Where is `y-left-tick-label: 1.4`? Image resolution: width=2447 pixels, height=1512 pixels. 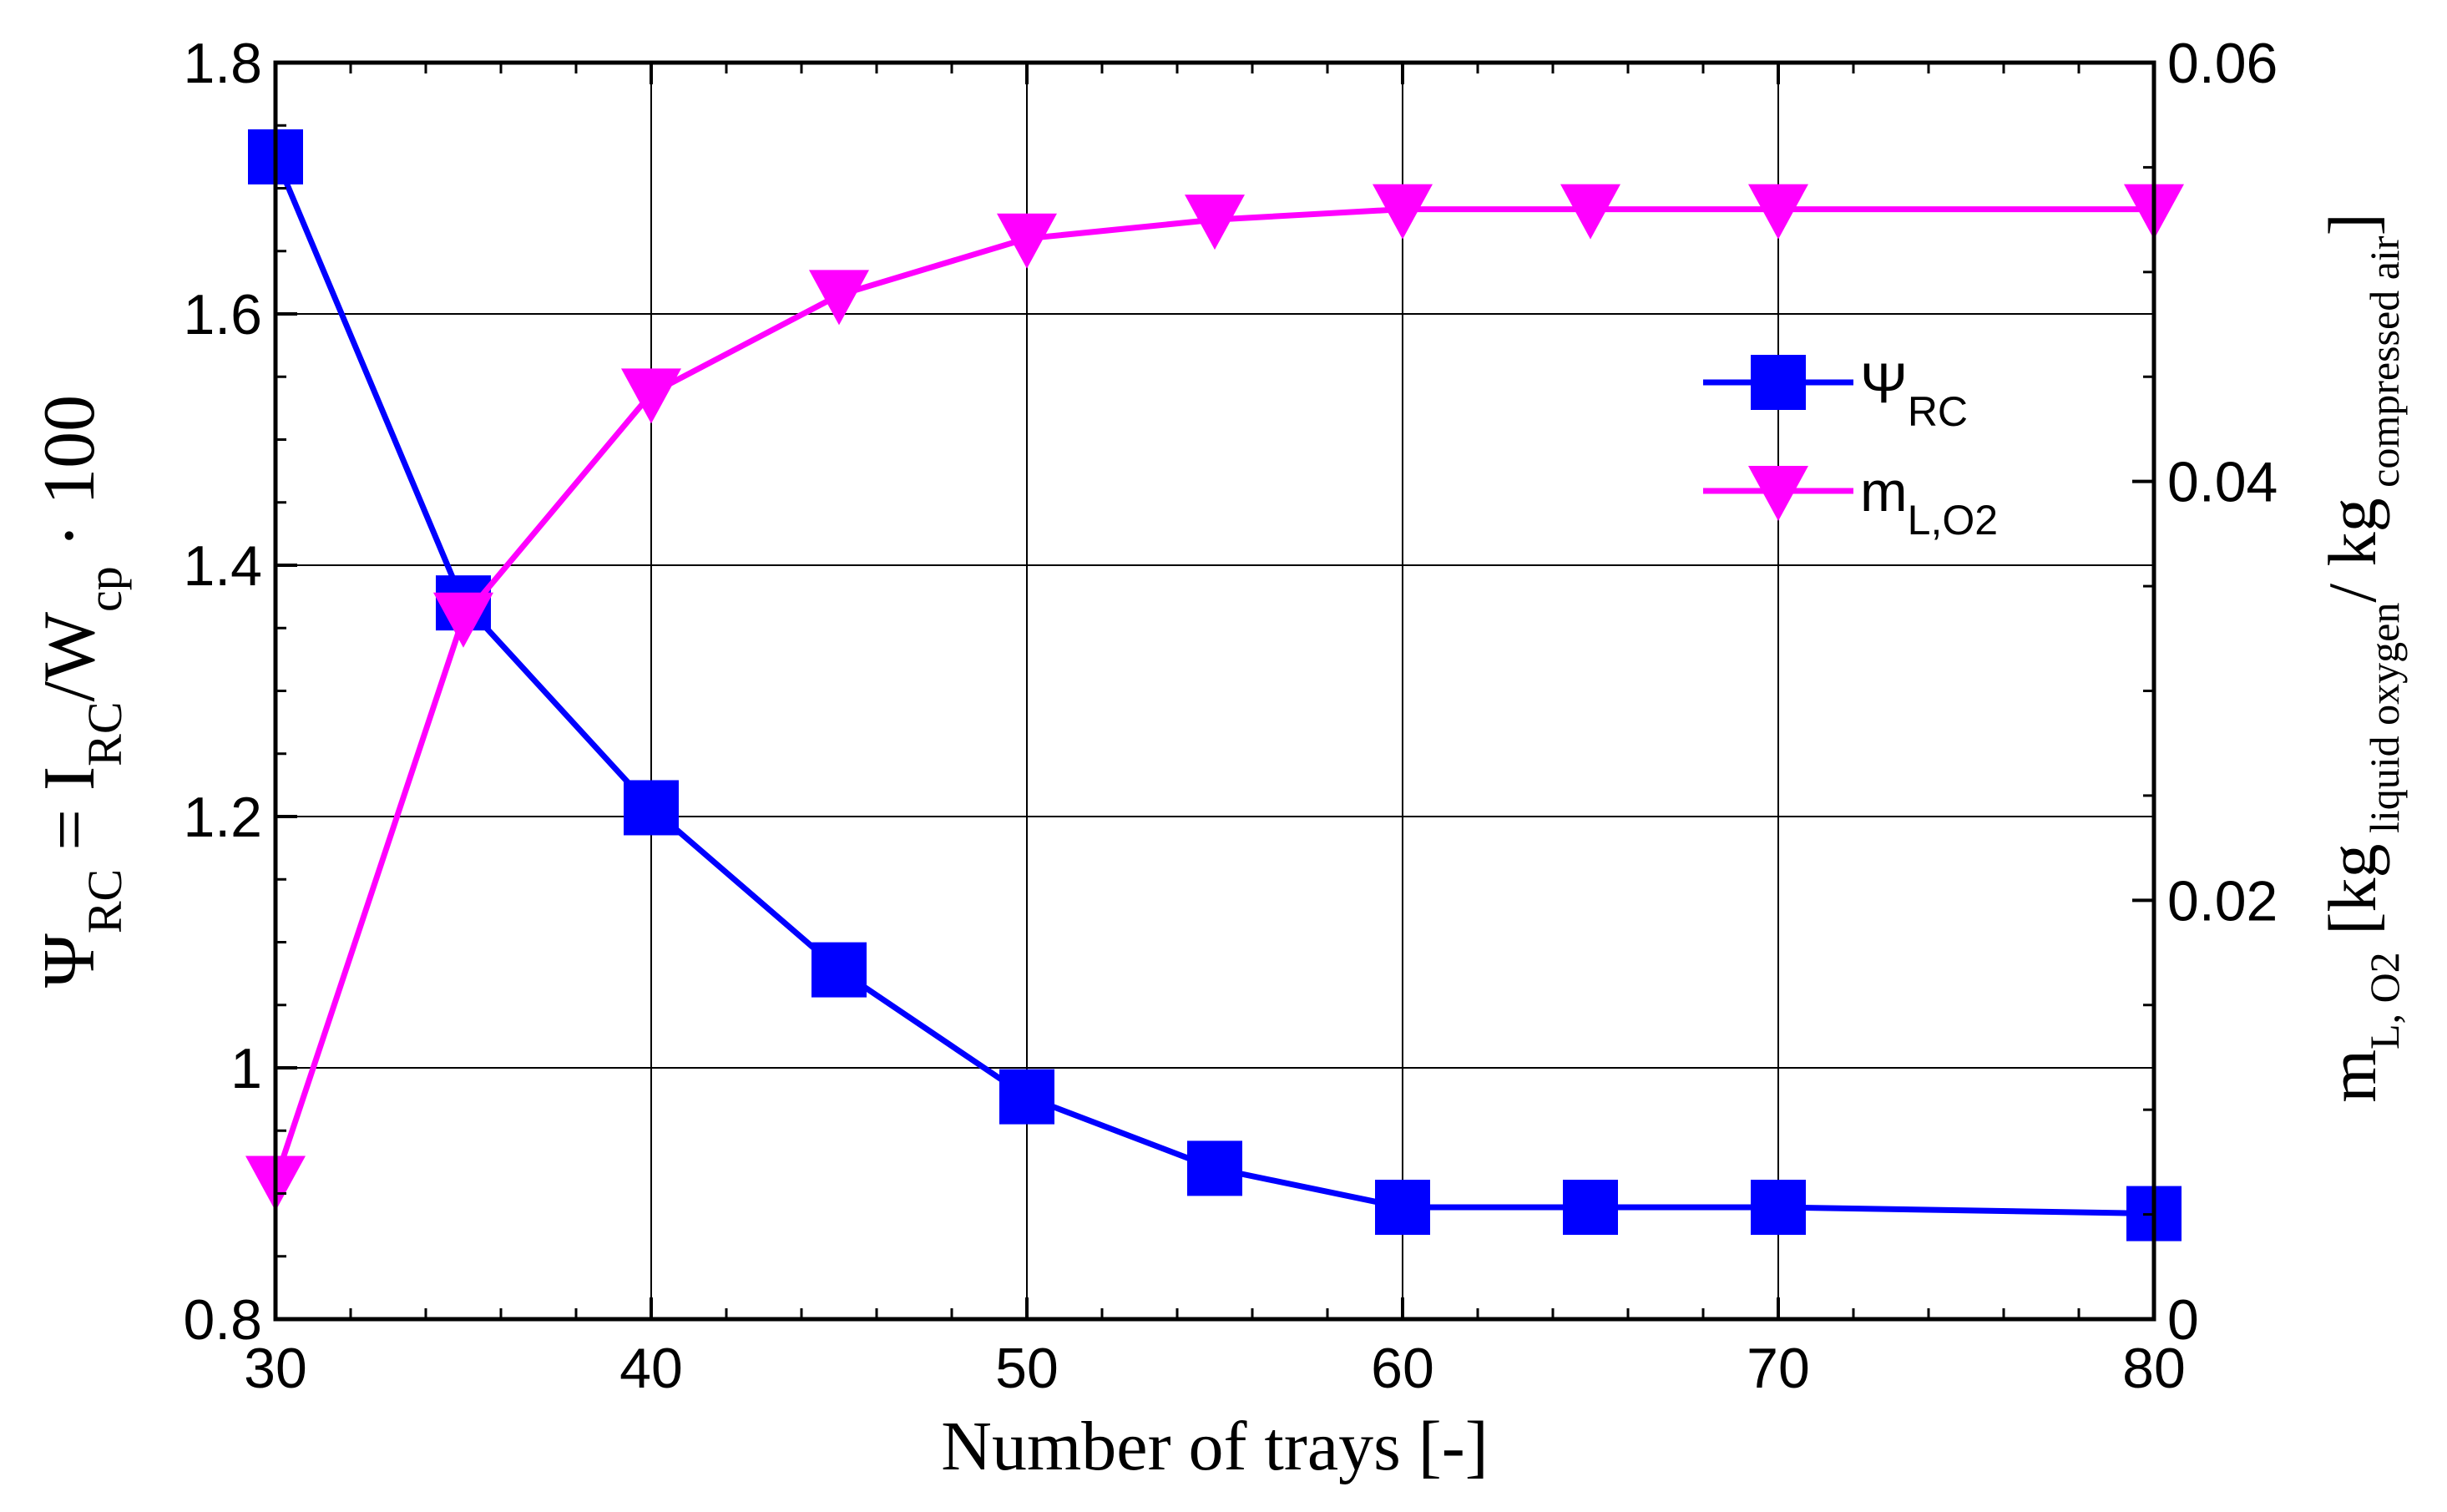
y-left-tick-label: 1.4 is located at coordinates (222, 566).